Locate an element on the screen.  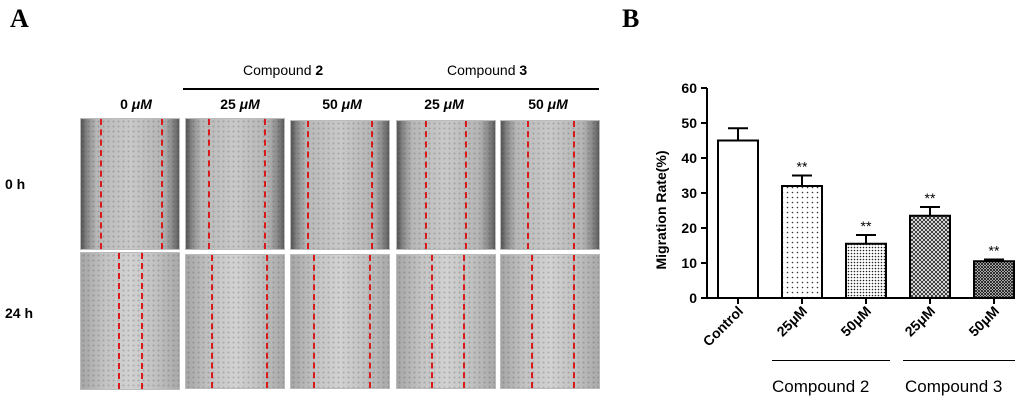
y-axis-label: Migration Rate(%) is located at coordinates (661, 210).